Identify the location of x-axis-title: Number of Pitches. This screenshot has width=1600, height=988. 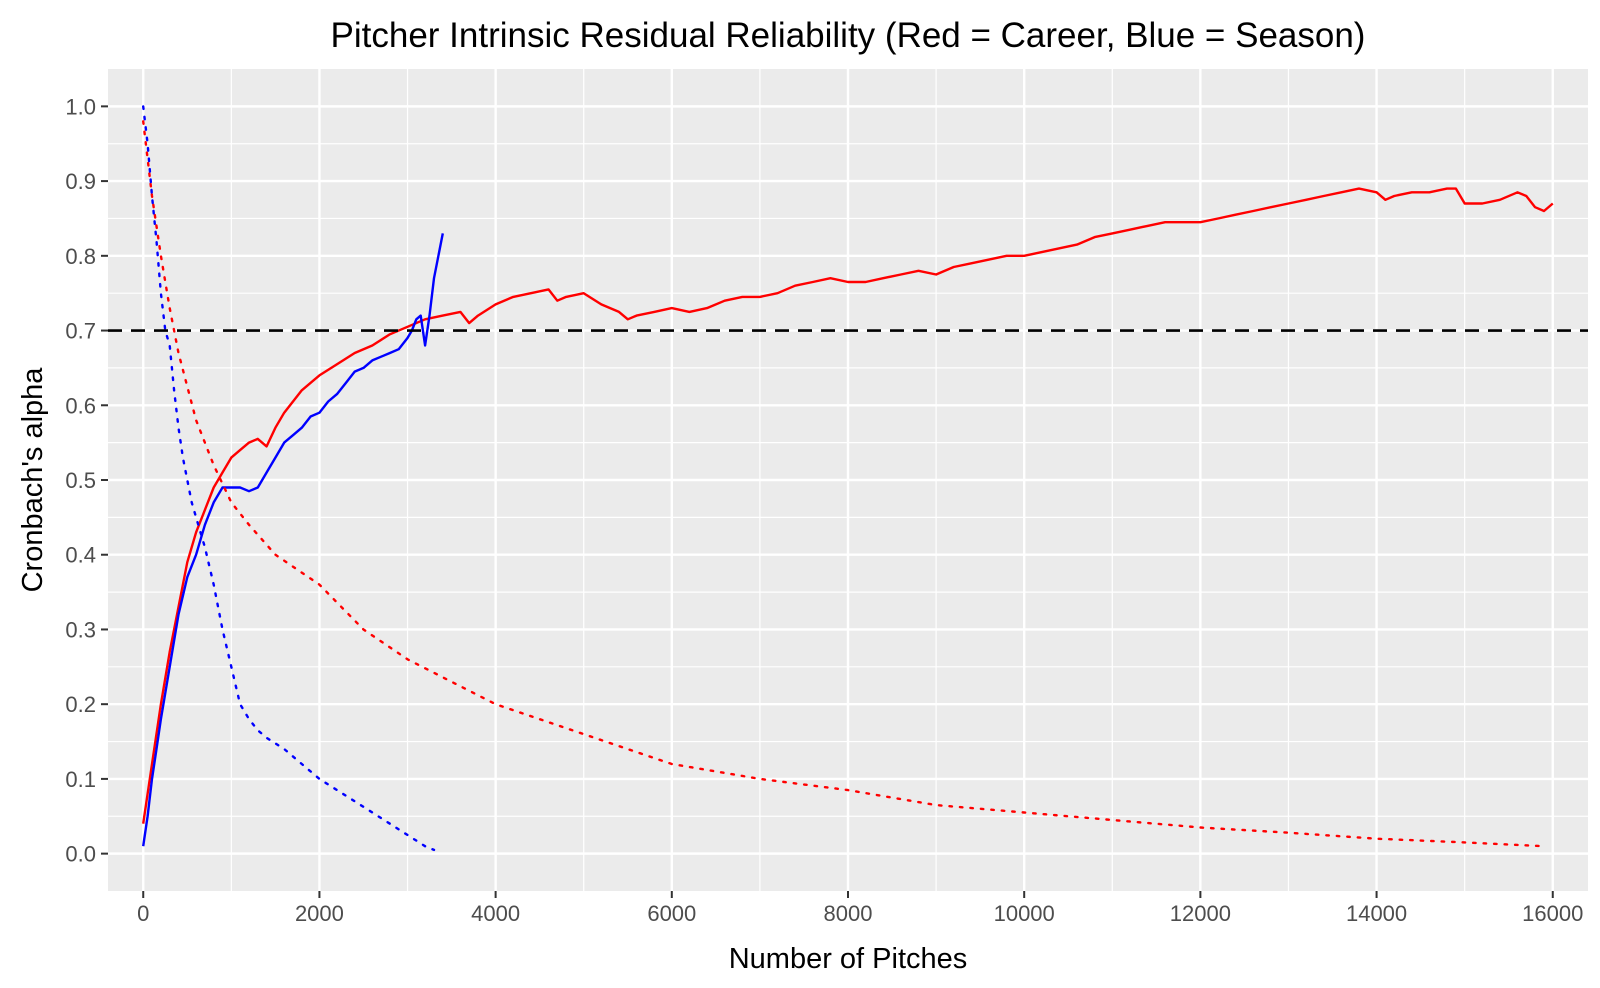
(848, 959).